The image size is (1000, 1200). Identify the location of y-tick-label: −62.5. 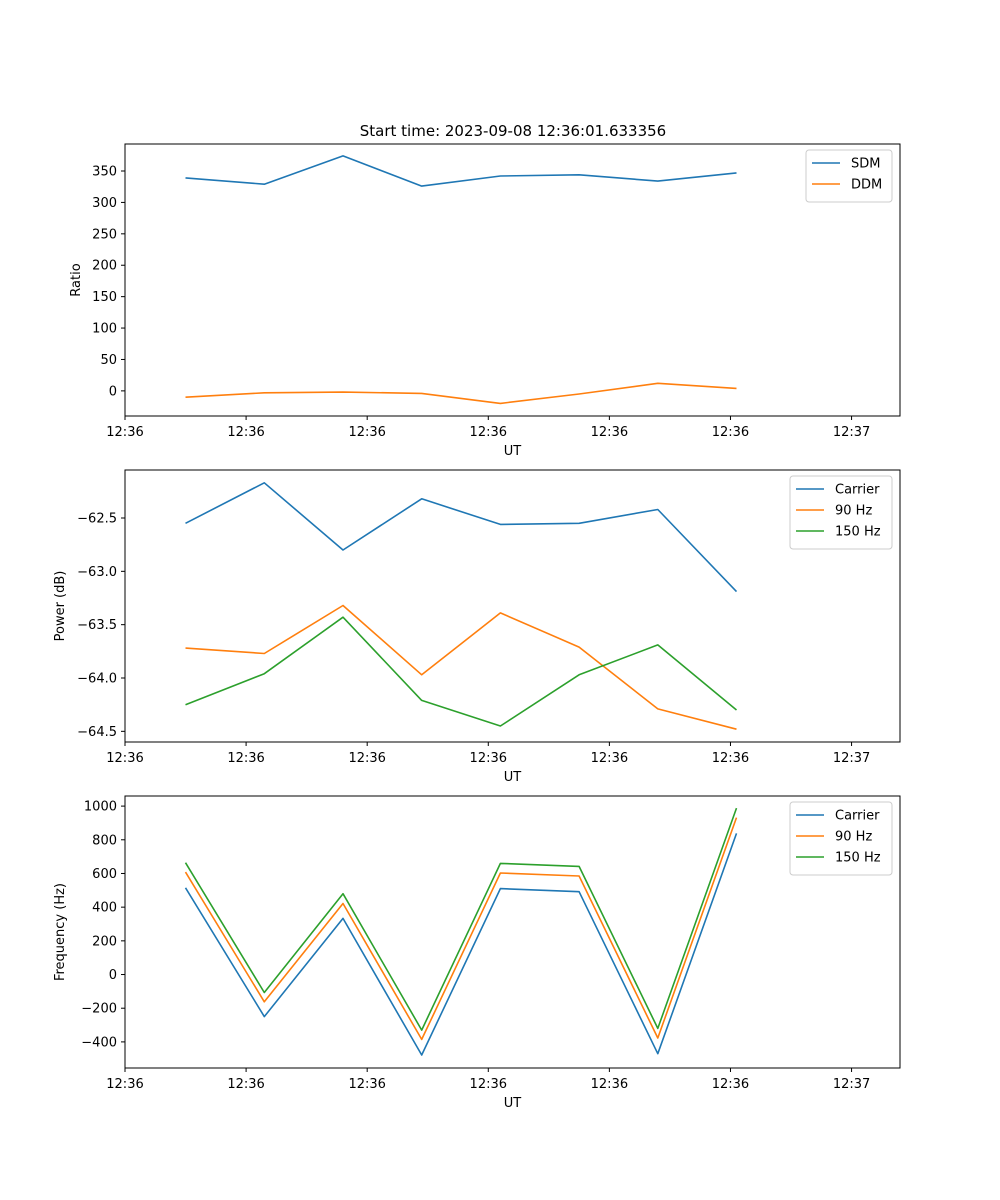
(97, 519).